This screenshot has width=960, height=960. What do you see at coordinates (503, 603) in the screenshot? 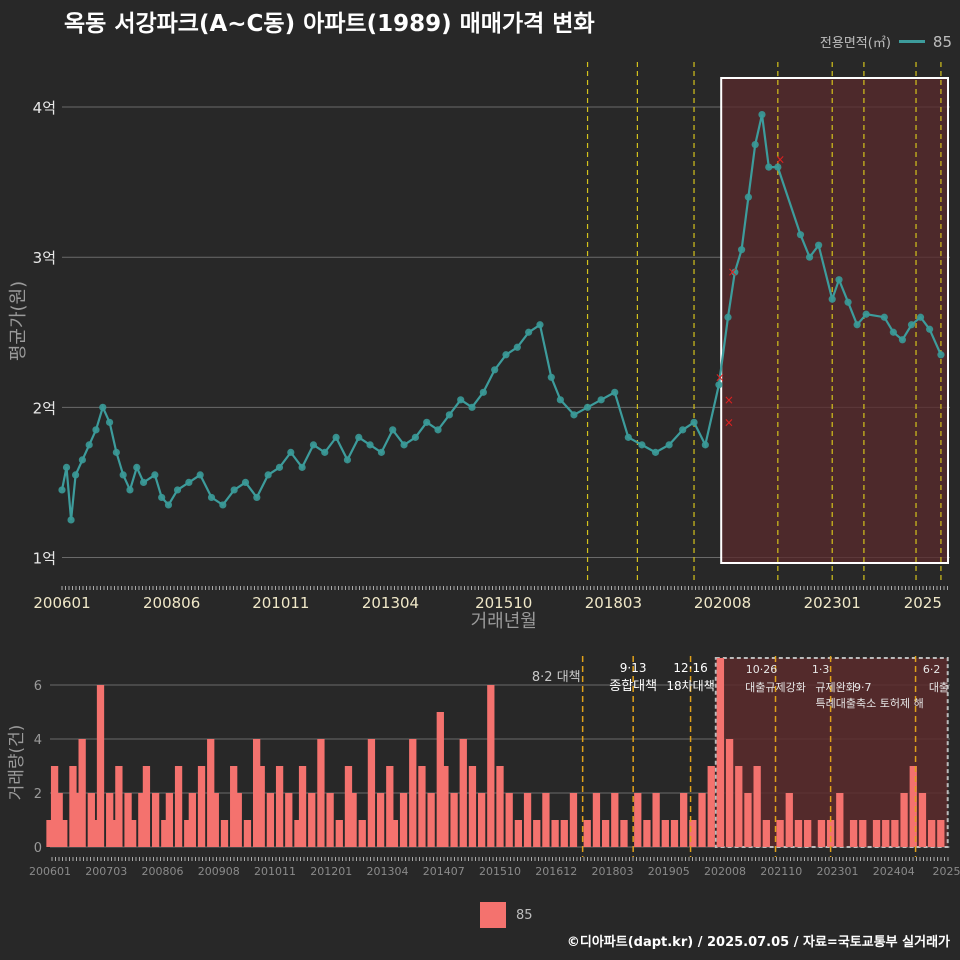
I see `x-tick-label: 201510` at bounding box center [503, 603].